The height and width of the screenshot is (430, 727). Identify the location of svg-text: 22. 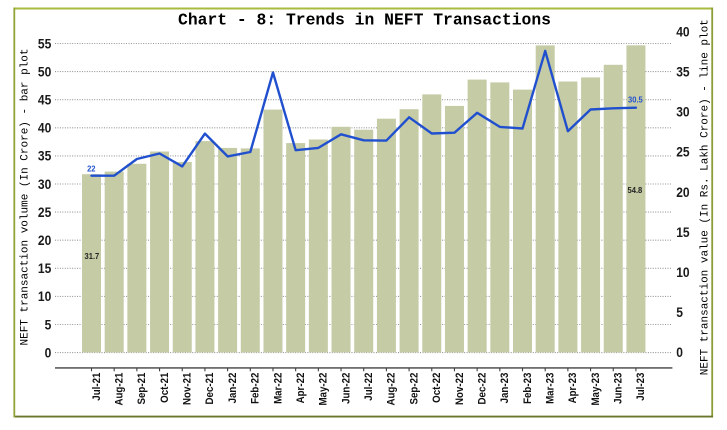
(91, 169).